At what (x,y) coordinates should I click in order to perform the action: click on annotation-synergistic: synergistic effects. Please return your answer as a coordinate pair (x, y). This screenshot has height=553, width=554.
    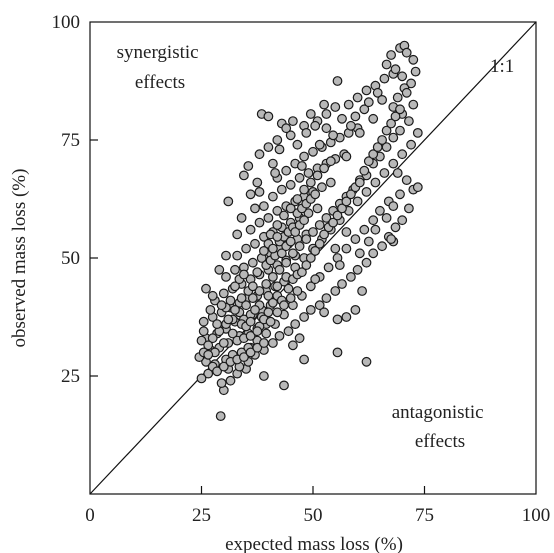
    Looking at the image, I should click on (160, 67).